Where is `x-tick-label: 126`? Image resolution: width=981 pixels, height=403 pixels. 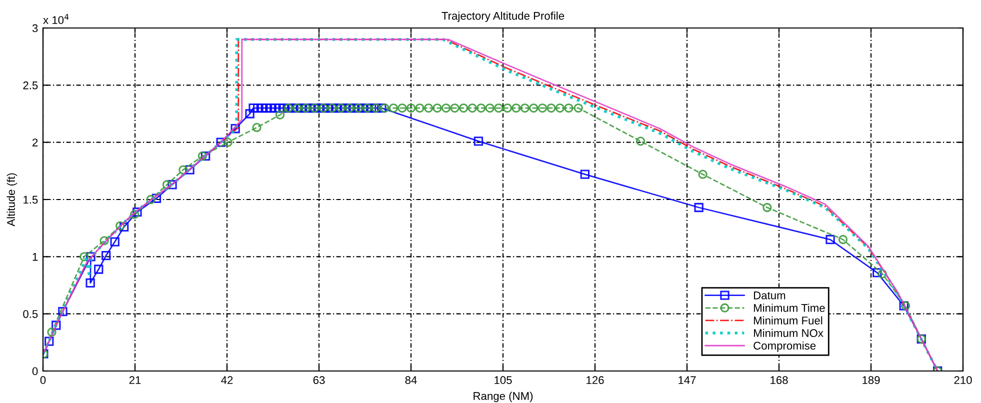
x-tick-label: 126 is located at coordinates (595, 380).